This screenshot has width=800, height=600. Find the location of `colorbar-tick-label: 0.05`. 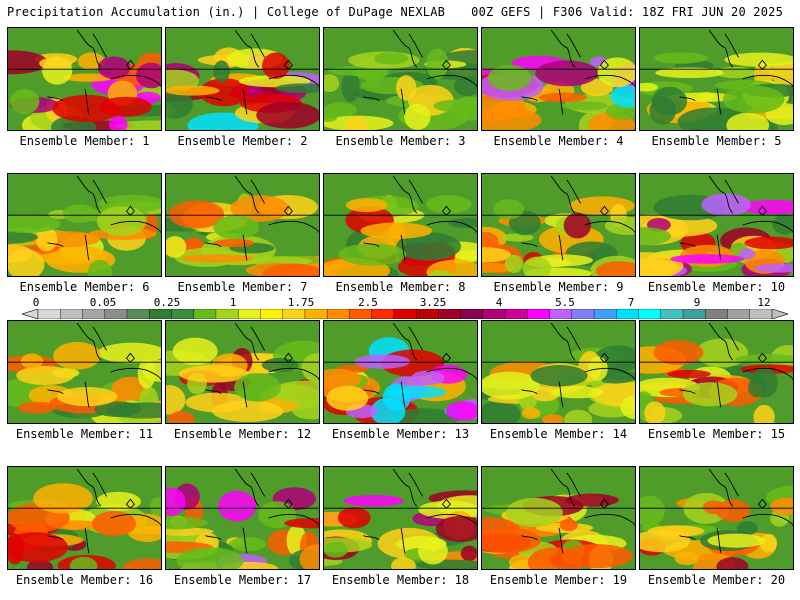

colorbar-tick-label: 0.05 is located at coordinates (103, 302).